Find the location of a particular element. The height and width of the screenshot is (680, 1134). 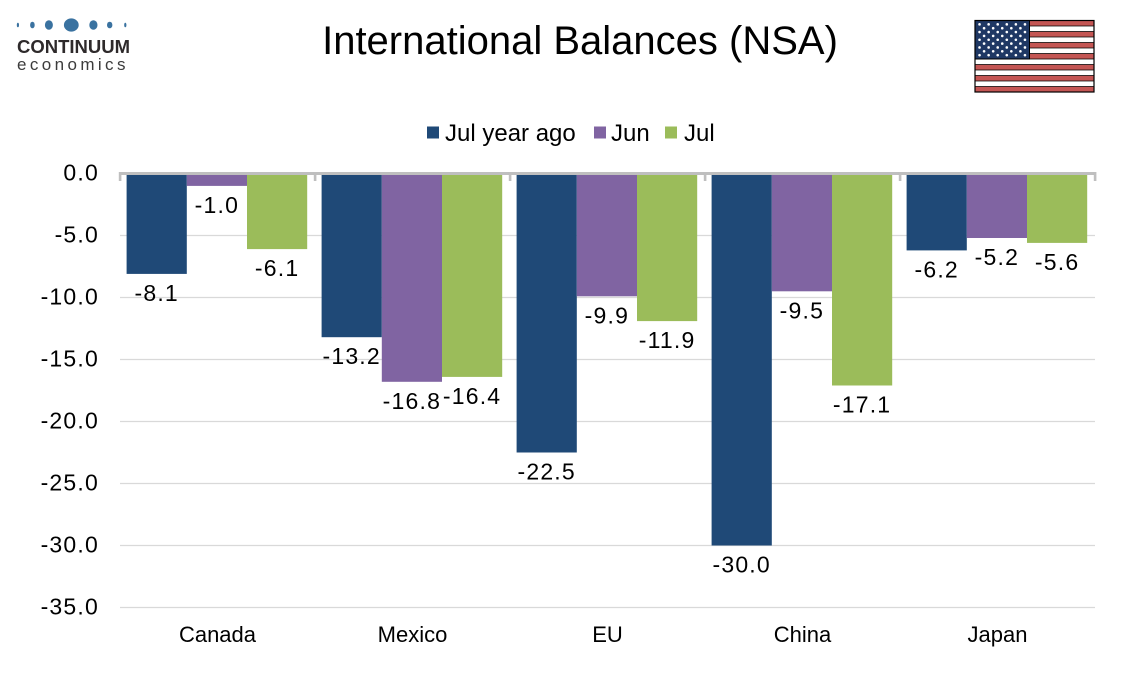

svg-text: -9.5 is located at coordinates (802, 310).